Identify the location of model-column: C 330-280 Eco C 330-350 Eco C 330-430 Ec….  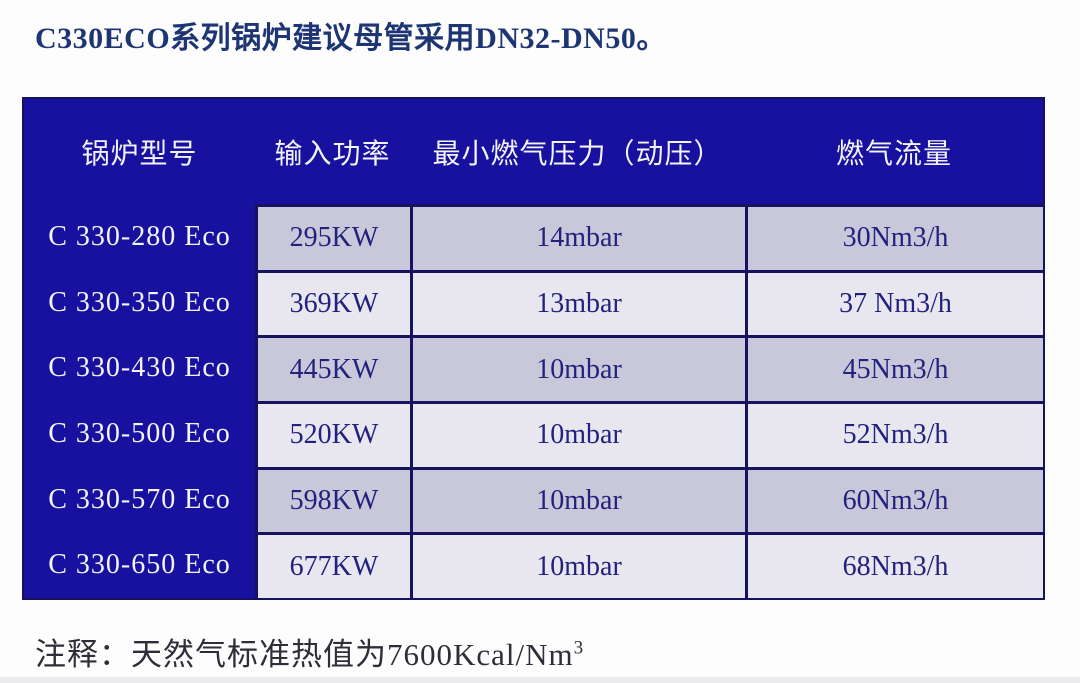
(139, 401).